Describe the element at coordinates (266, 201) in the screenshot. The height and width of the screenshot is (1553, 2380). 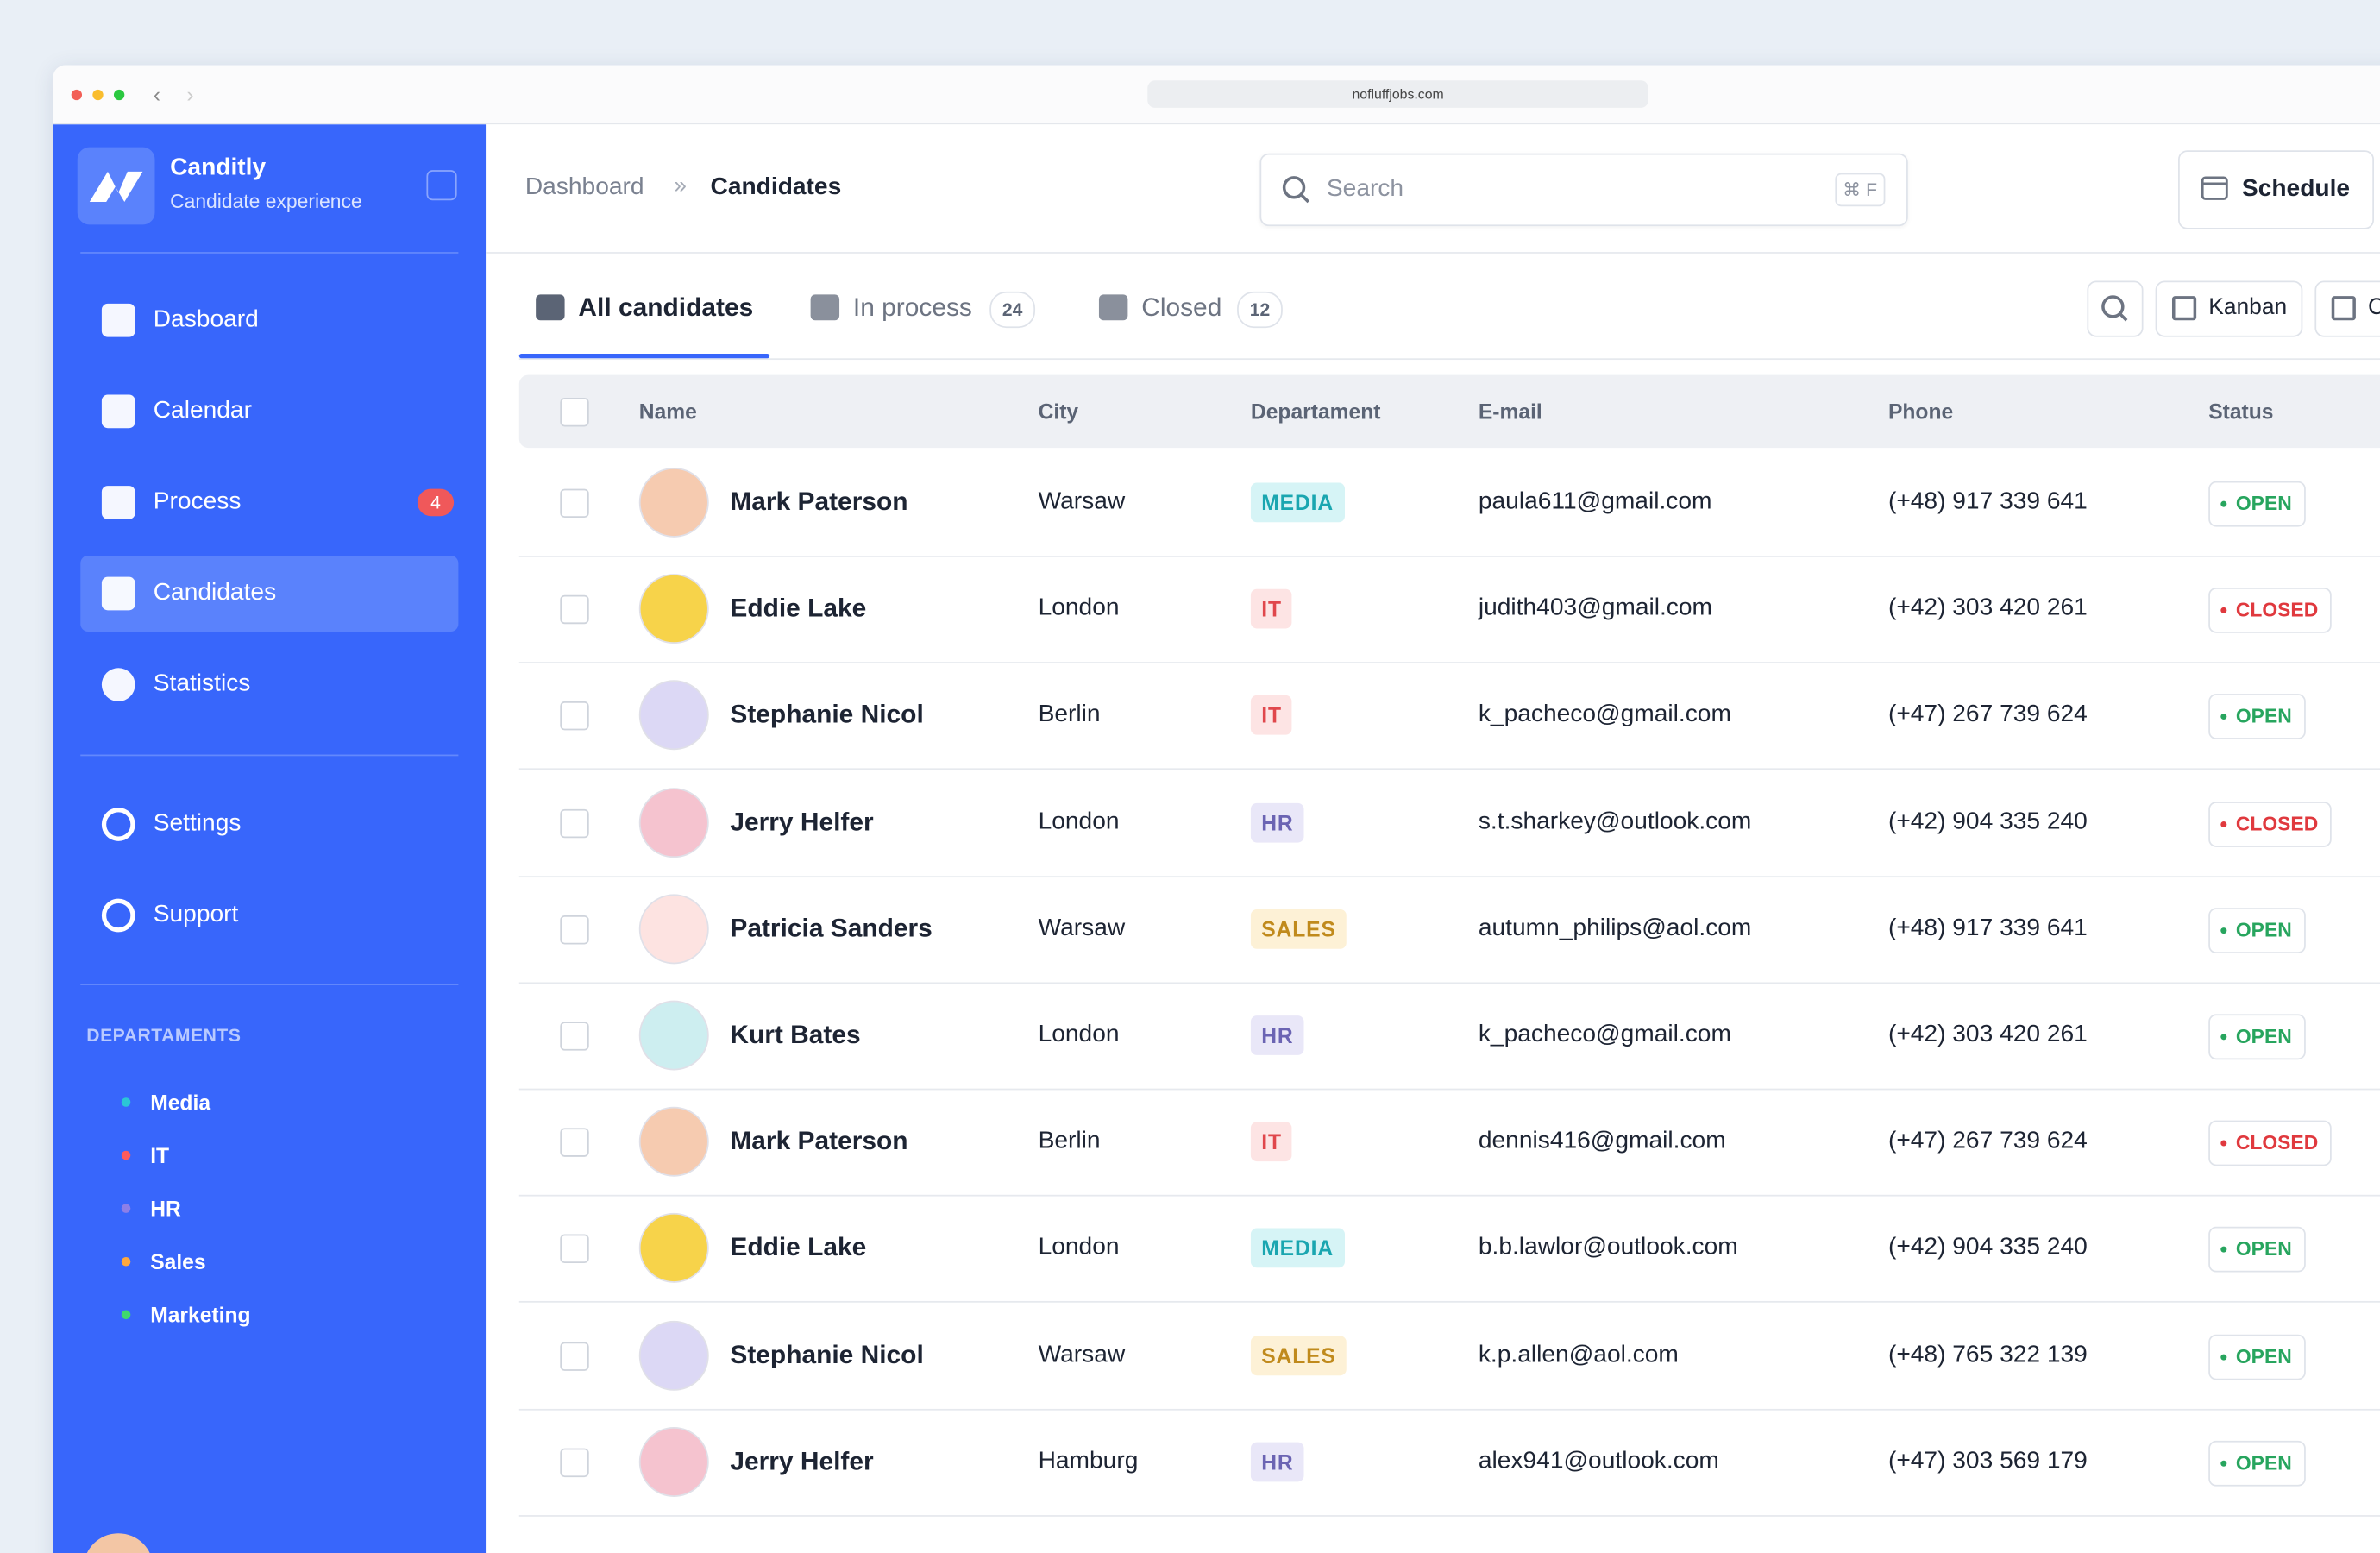
I see `tagline: Candidate experience` at that location.